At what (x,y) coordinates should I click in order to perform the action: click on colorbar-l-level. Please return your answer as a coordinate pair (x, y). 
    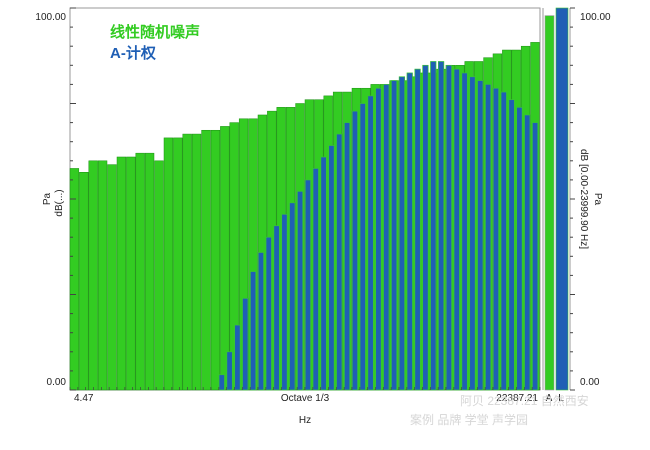
    Looking at the image, I should click on (562, 199).